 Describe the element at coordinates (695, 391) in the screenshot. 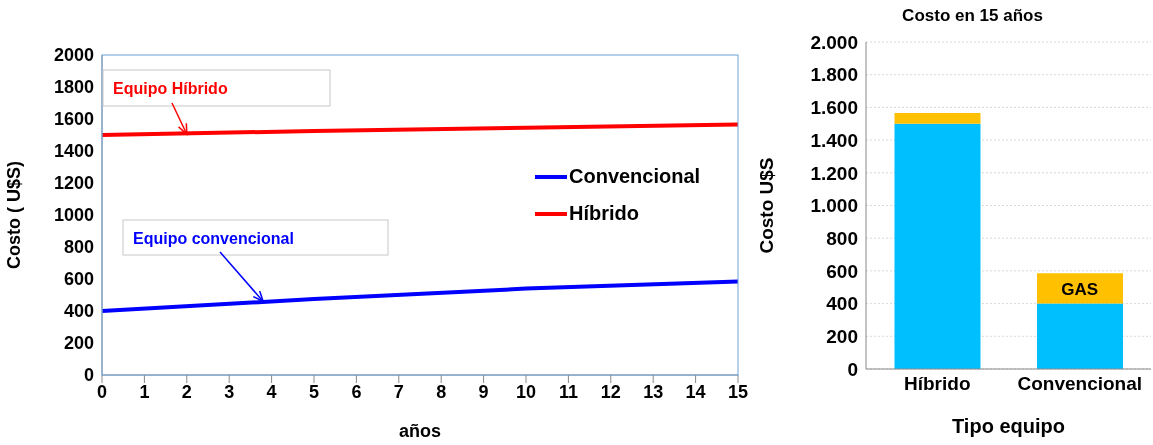

I see `x-tick-label: 14` at that location.